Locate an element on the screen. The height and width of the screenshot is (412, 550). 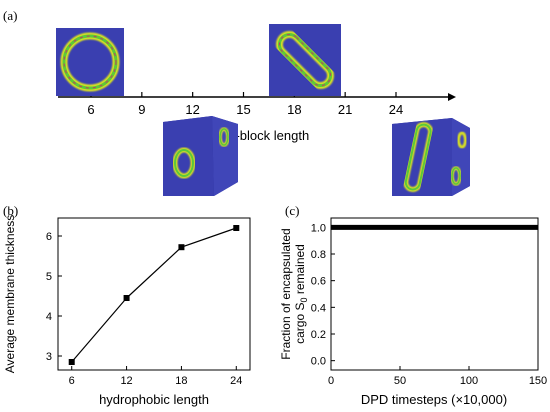
b-x-axis-label: hydrophobic length is located at coordinates (154, 399).